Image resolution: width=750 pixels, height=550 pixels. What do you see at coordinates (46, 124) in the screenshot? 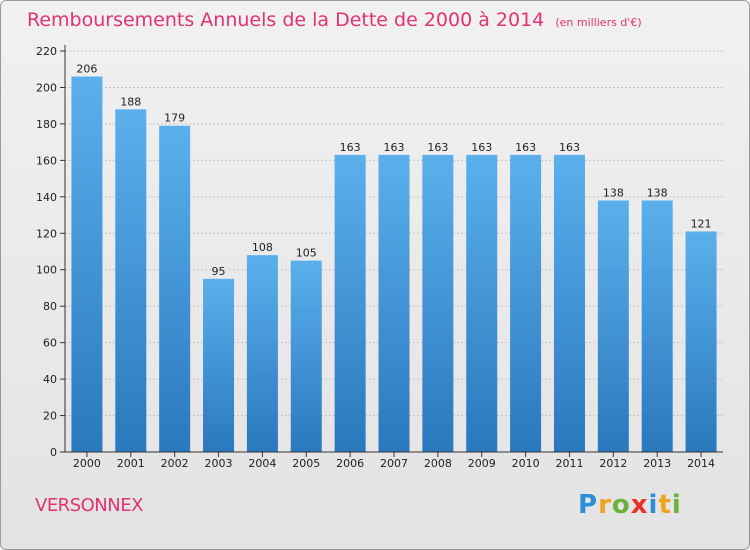
I see `y-tick-label: 180` at bounding box center [46, 124].